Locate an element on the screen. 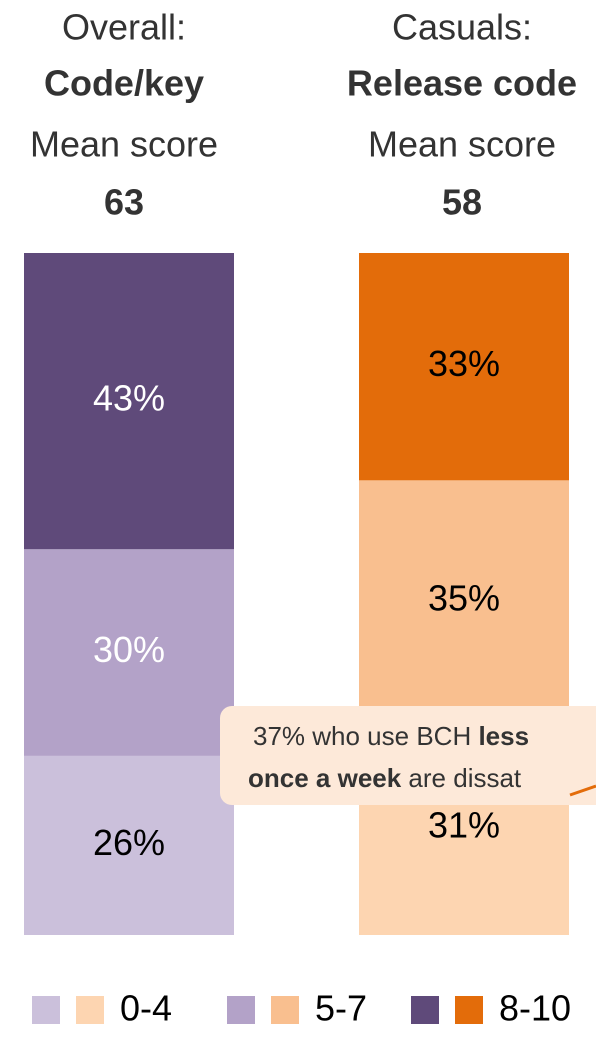 This screenshot has width=596, height=1038. callout-text: 37% who use BCH less is located at coordinates (391, 736).